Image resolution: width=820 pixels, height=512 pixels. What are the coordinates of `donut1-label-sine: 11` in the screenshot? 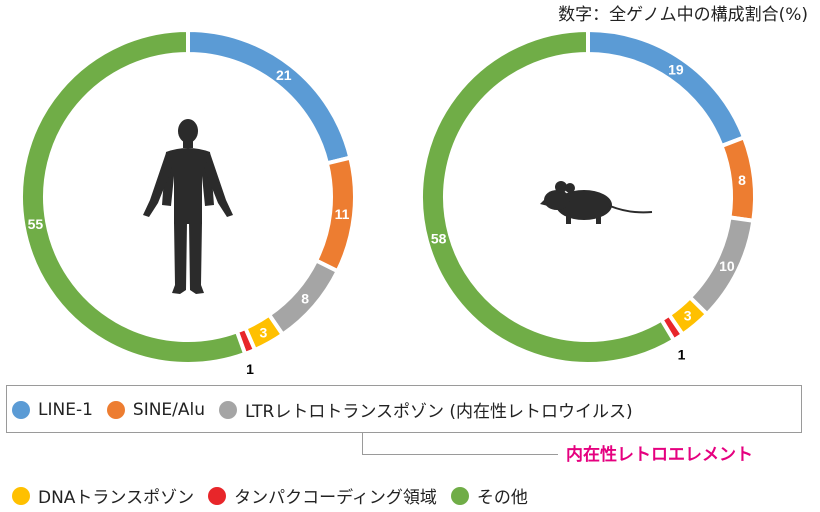 It's located at (342, 214).